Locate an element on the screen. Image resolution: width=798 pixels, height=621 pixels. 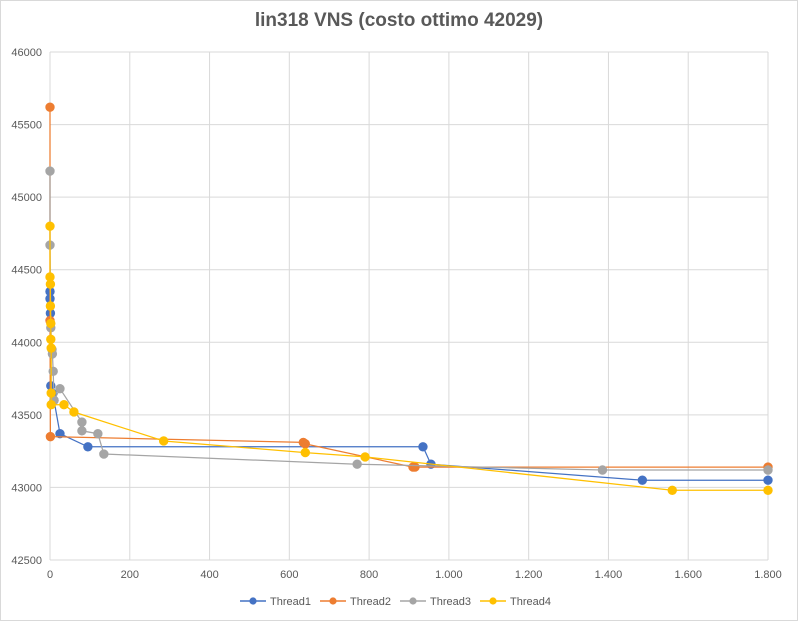
legend-item-Thread4: Thread4 is located at coordinates (515, 602).